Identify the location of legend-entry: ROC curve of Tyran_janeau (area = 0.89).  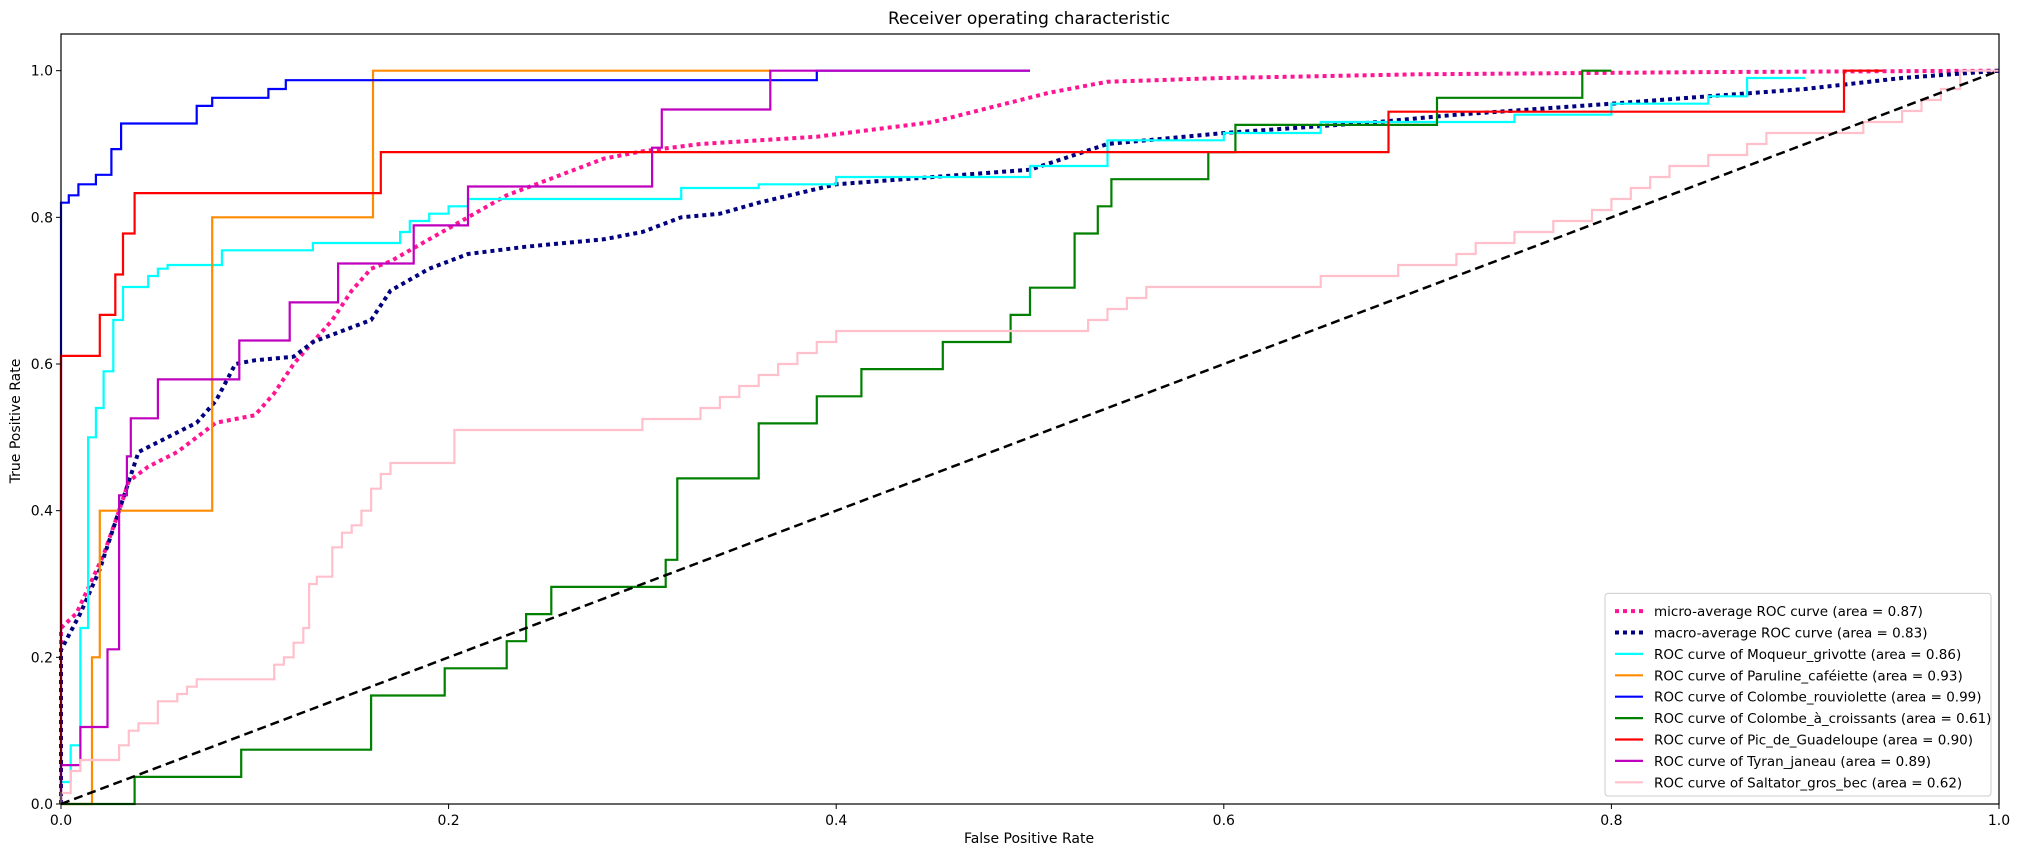
(1792, 762).